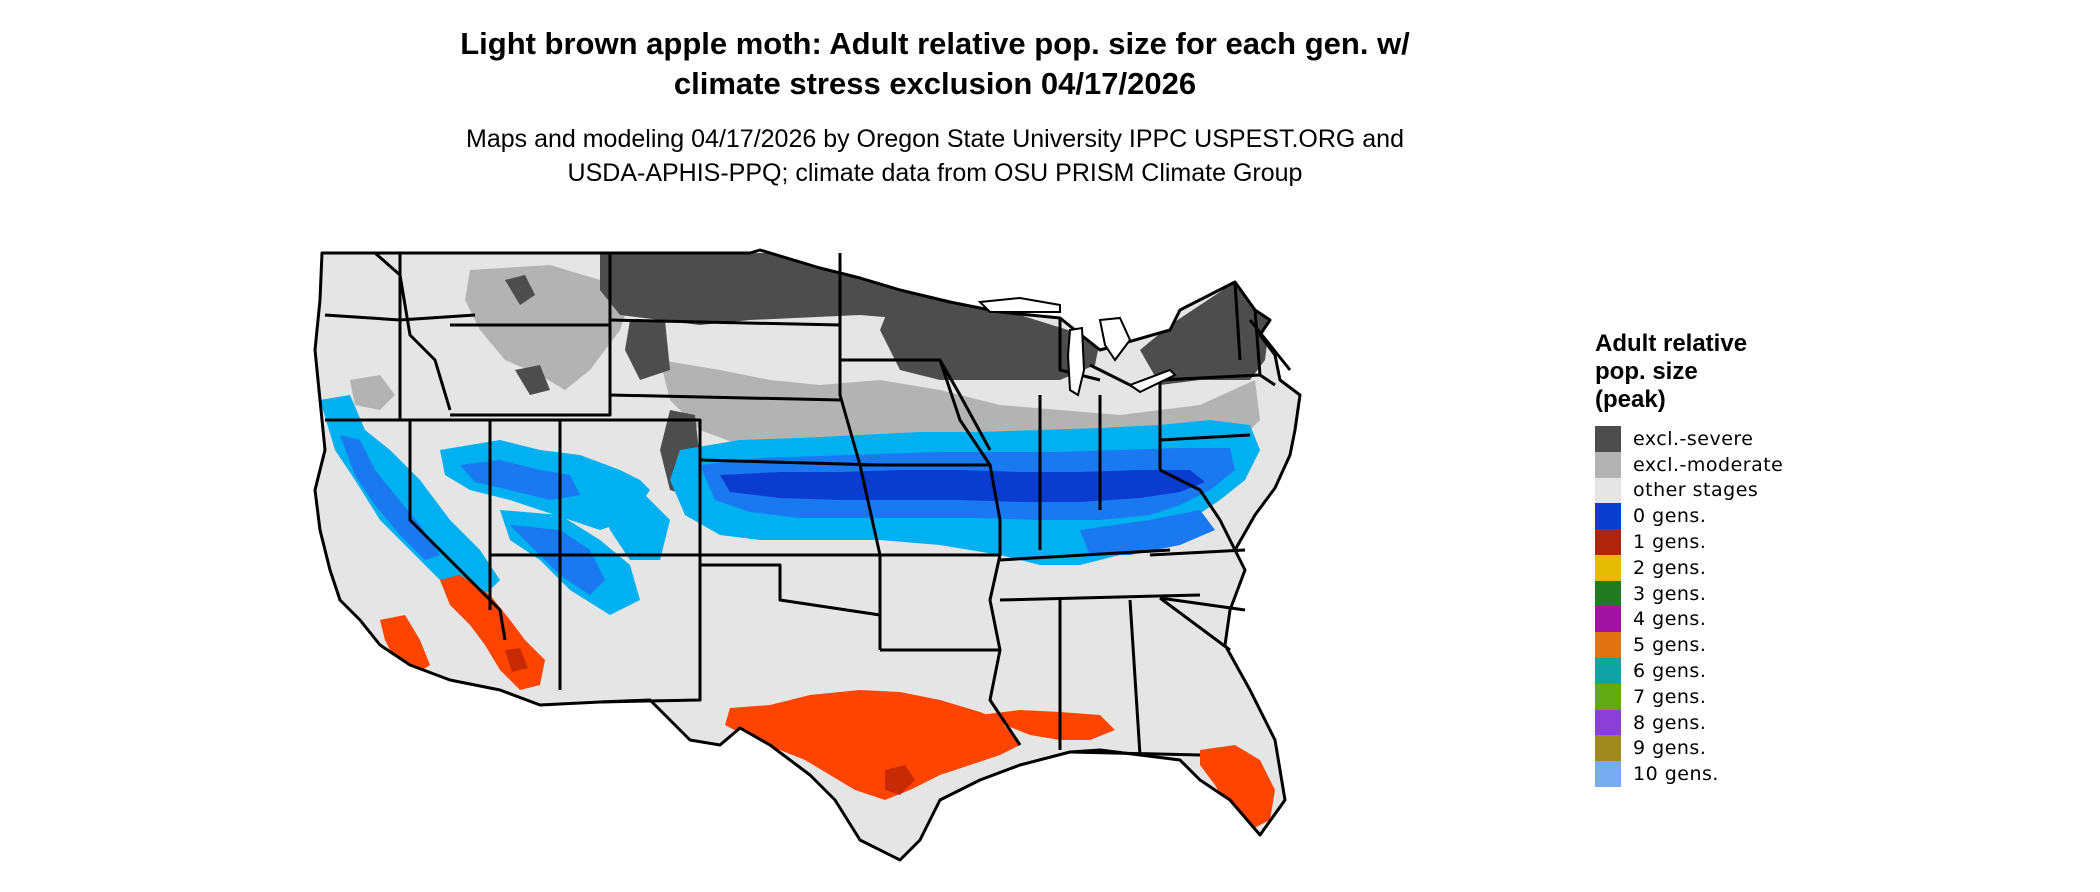 Image resolution: width=2100 pixels, height=892 pixels. What do you see at coordinates (1135, 677) in the screenshot?
I see `border-al-ga` at bounding box center [1135, 677].